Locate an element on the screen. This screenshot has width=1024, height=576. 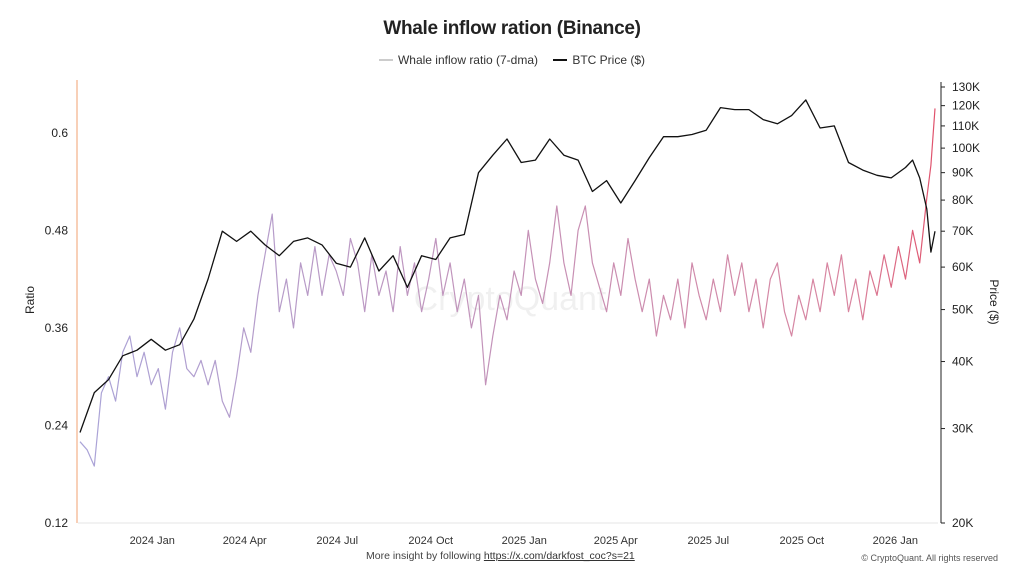
y-right-tick-label: 70K is located at coordinates (962, 231).